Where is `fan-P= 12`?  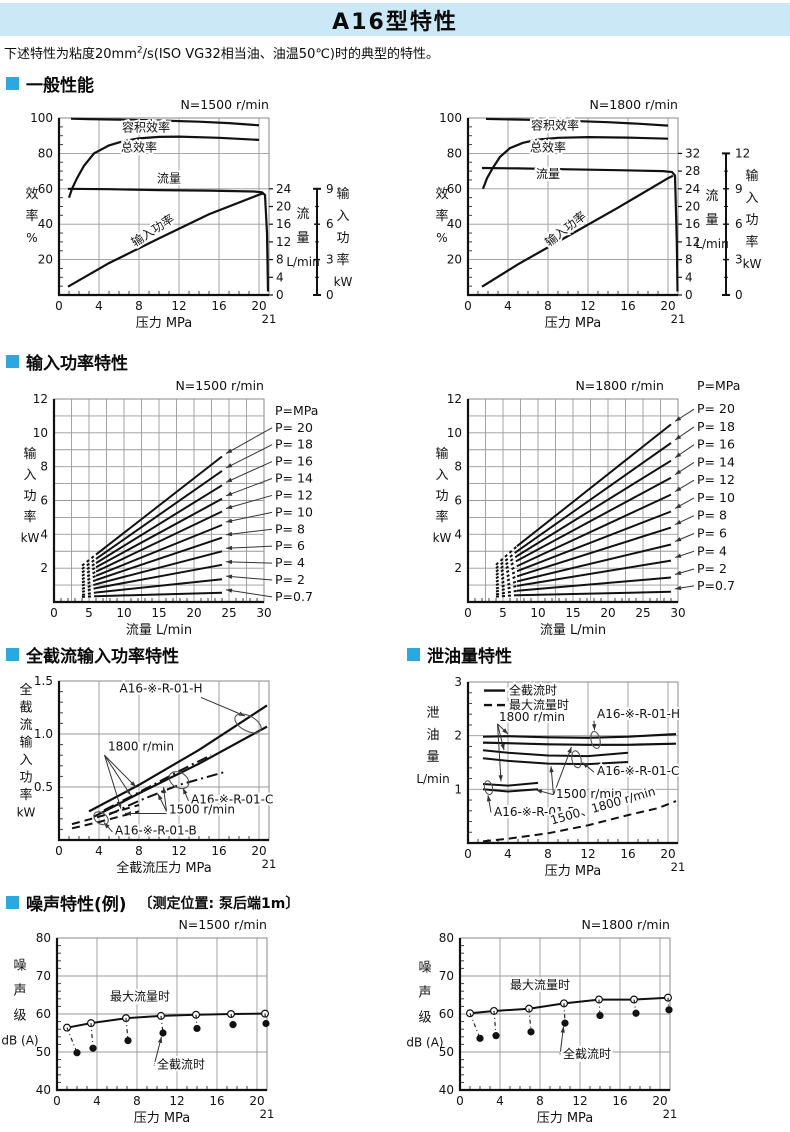
fan-P= 12 is located at coordinates (159, 541).